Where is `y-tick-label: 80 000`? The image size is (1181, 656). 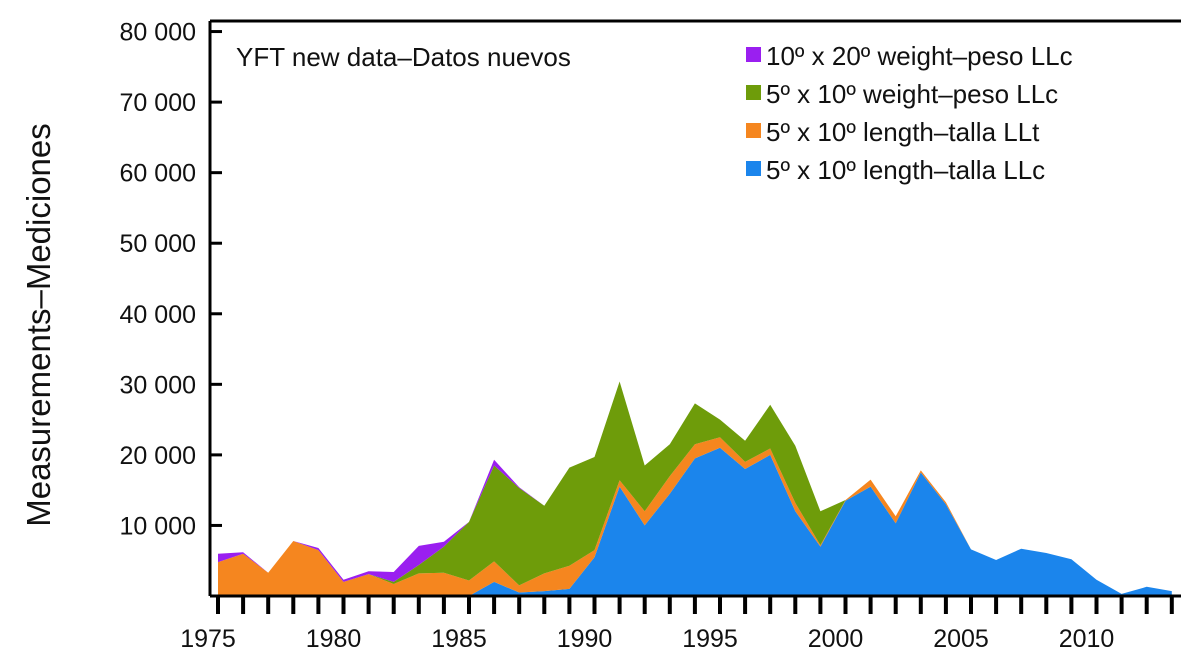
y-tick-label: 80 000 is located at coordinates (158, 33).